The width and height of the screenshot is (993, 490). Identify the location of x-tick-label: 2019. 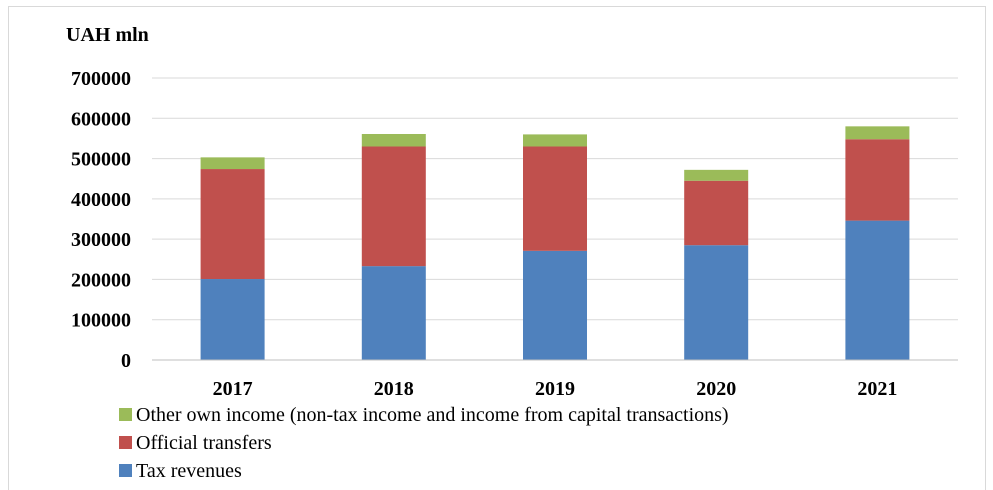
(555, 389).